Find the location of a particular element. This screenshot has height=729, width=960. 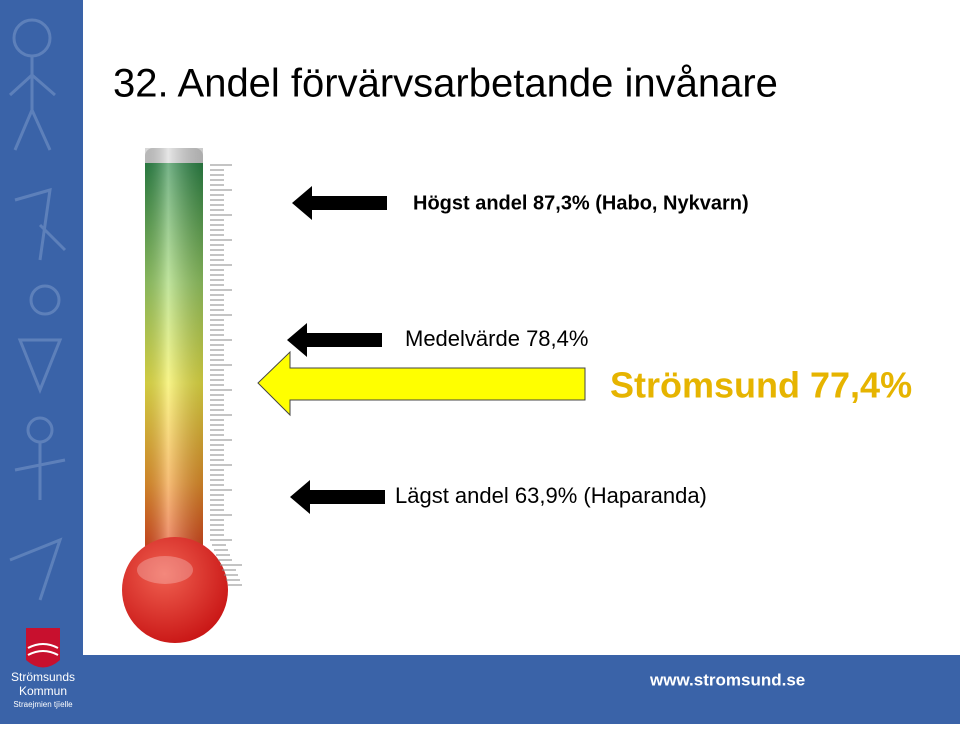

footer-url: www.stromsund.se is located at coordinates (727, 679).